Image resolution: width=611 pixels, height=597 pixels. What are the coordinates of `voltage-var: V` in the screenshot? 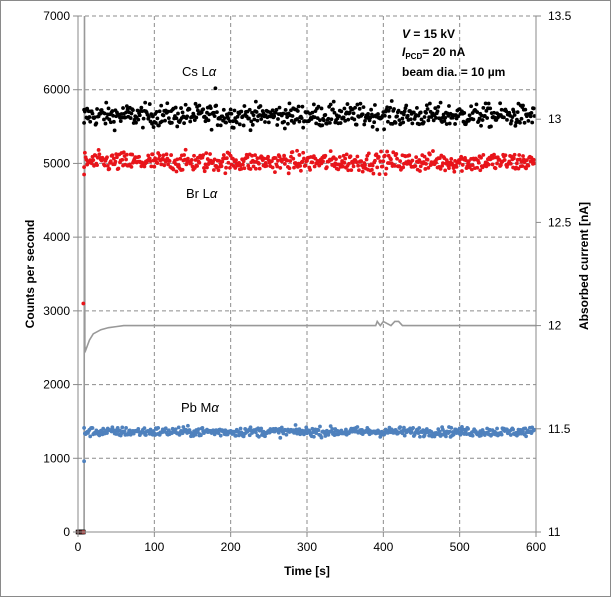 It's located at (406, 34).